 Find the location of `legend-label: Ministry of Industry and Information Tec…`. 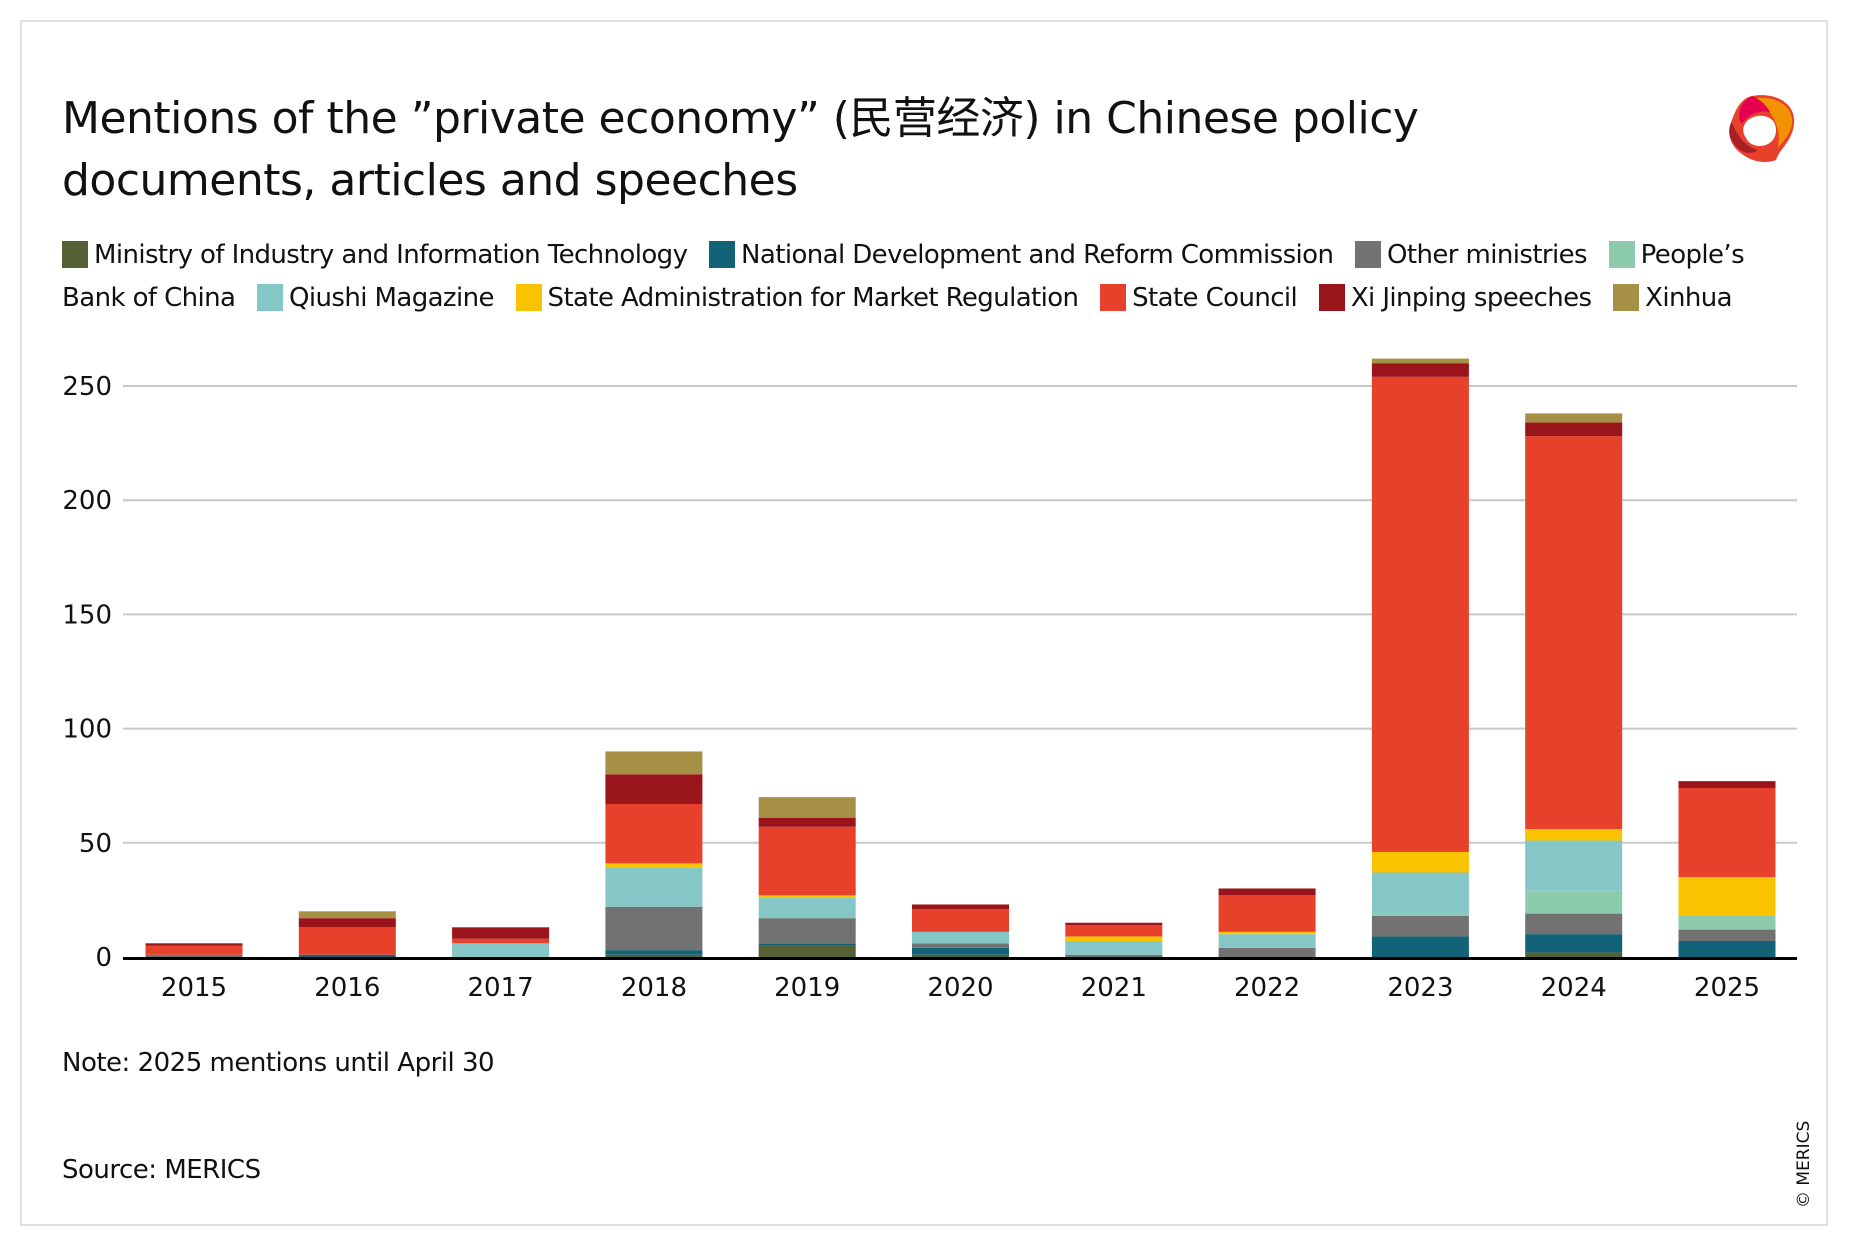

legend-label: Ministry of Industry and Information Tec… is located at coordinates (391, 255).